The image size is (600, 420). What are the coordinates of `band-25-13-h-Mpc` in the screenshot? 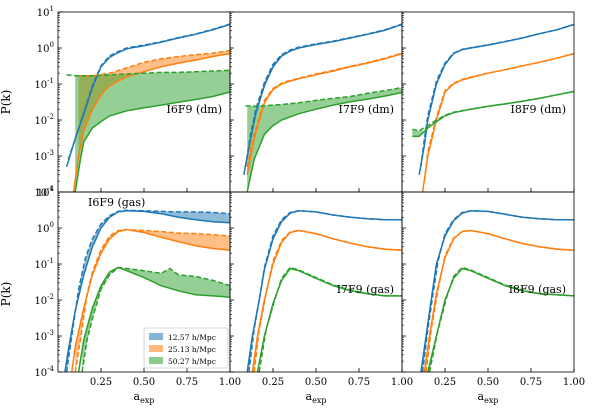 It's located at (152, 300).